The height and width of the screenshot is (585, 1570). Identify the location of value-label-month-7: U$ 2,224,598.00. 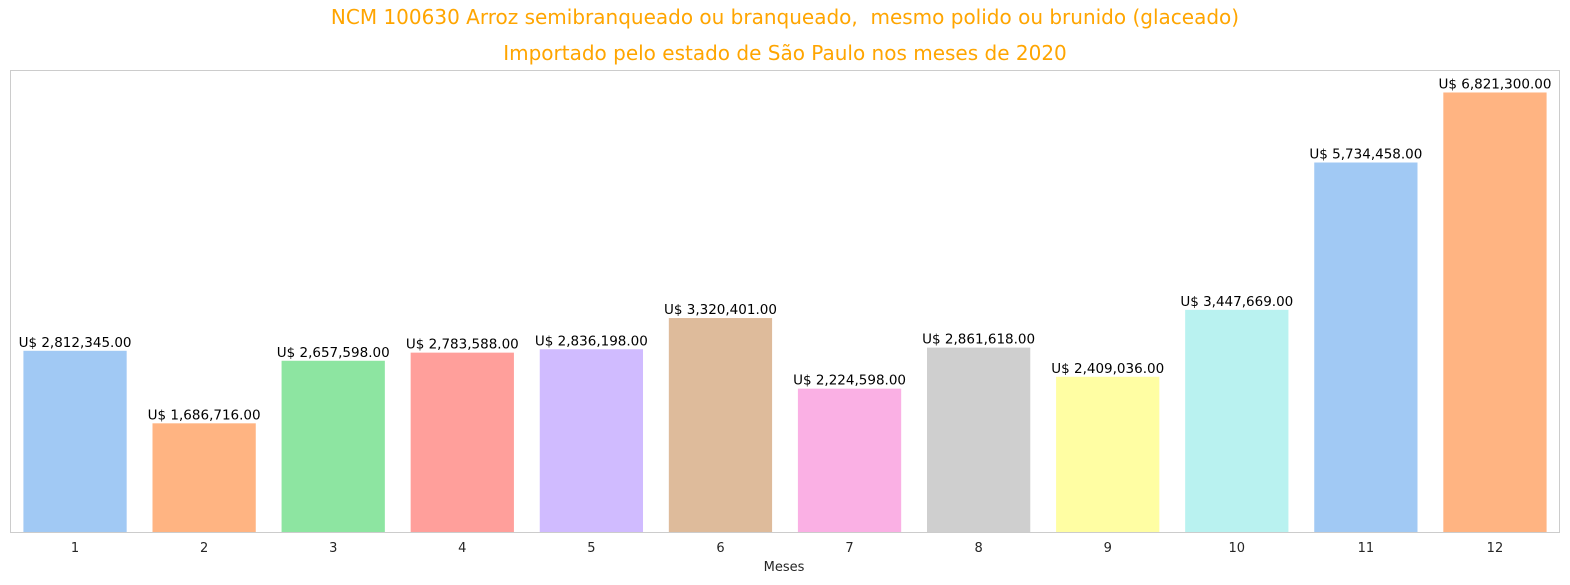
(849, 381).